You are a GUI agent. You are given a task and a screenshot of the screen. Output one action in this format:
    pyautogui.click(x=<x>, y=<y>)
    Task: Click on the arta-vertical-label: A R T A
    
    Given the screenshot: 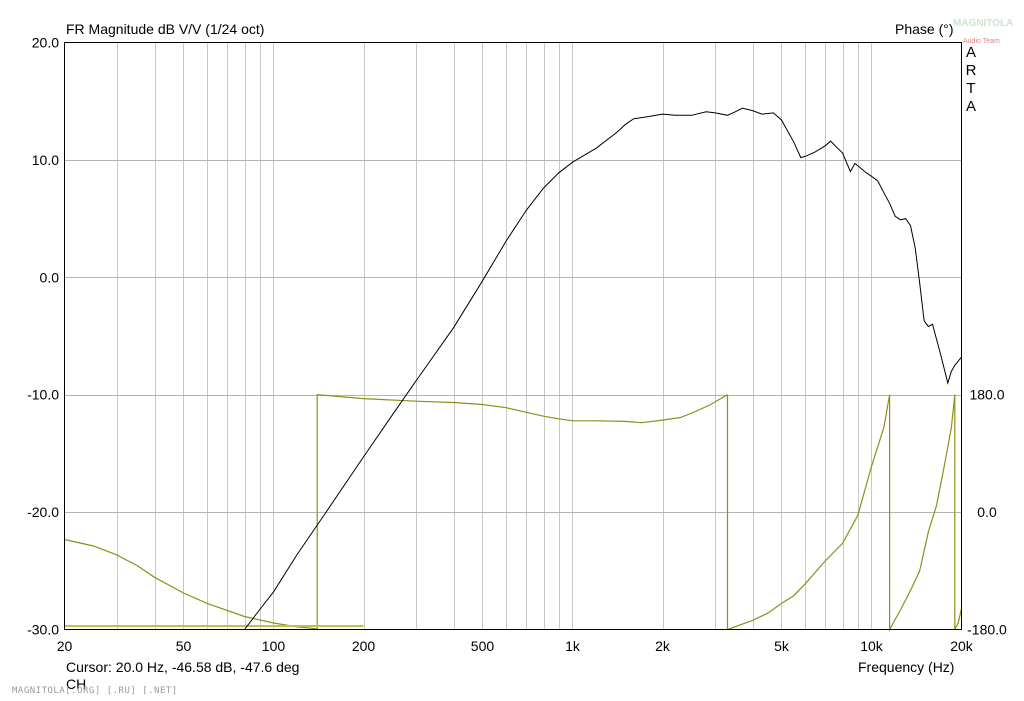 What is the action you would take?
    pyautogui.click(x=971, y=79)
    